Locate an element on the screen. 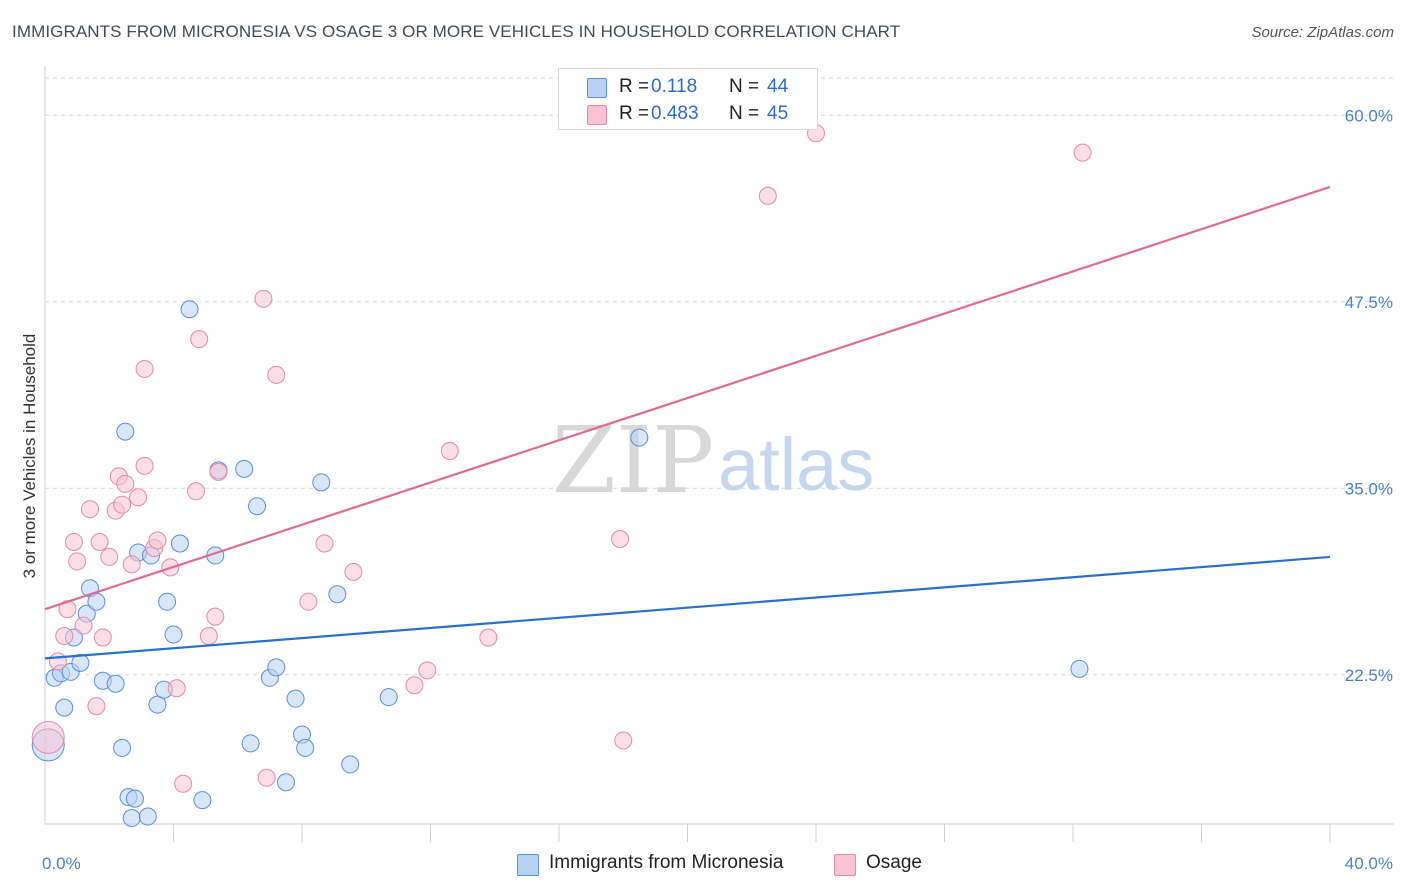 The width and height of the screenshot is (1406, 892). legend-n-value: 44 is located at coordinates (778, 86).